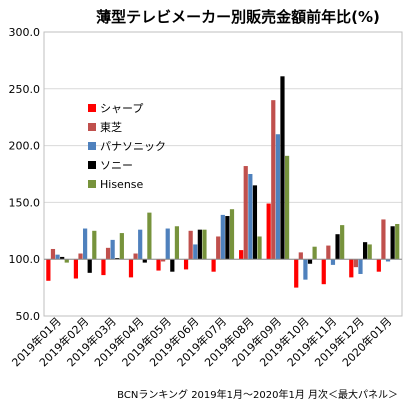 This screenshot has width=410, height=414. I want to click on y-tick-label: 50.0, so click(28, 316).